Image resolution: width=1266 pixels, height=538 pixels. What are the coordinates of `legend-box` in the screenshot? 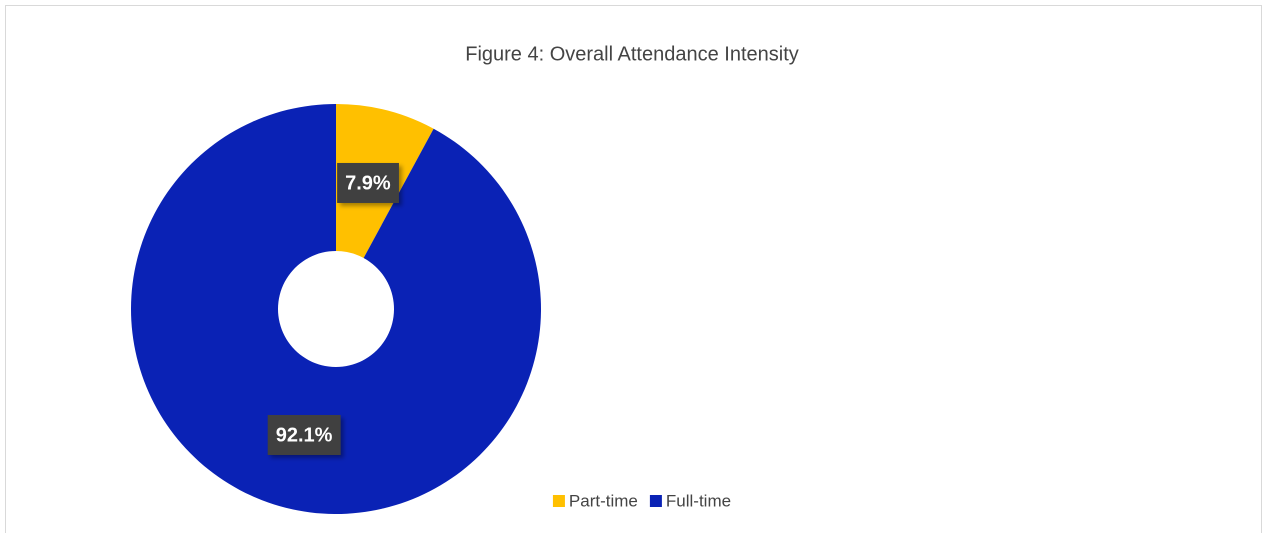 It's located at (642, 501).